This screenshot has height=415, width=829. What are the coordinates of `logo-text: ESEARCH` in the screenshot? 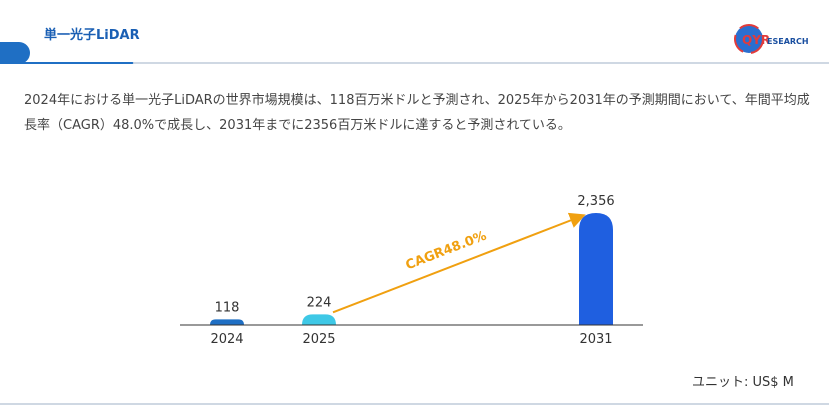 It's located at (788, 41).